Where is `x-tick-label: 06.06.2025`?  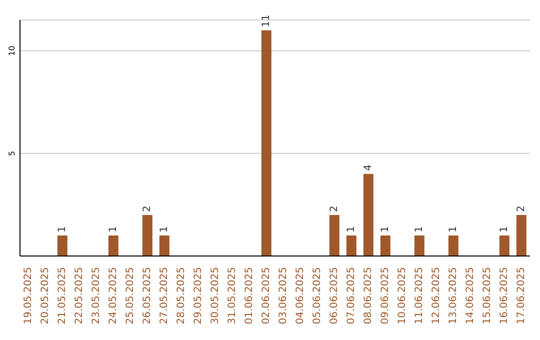 x-tick-label: 06.06.2025 is located at coordinates (334, 295).